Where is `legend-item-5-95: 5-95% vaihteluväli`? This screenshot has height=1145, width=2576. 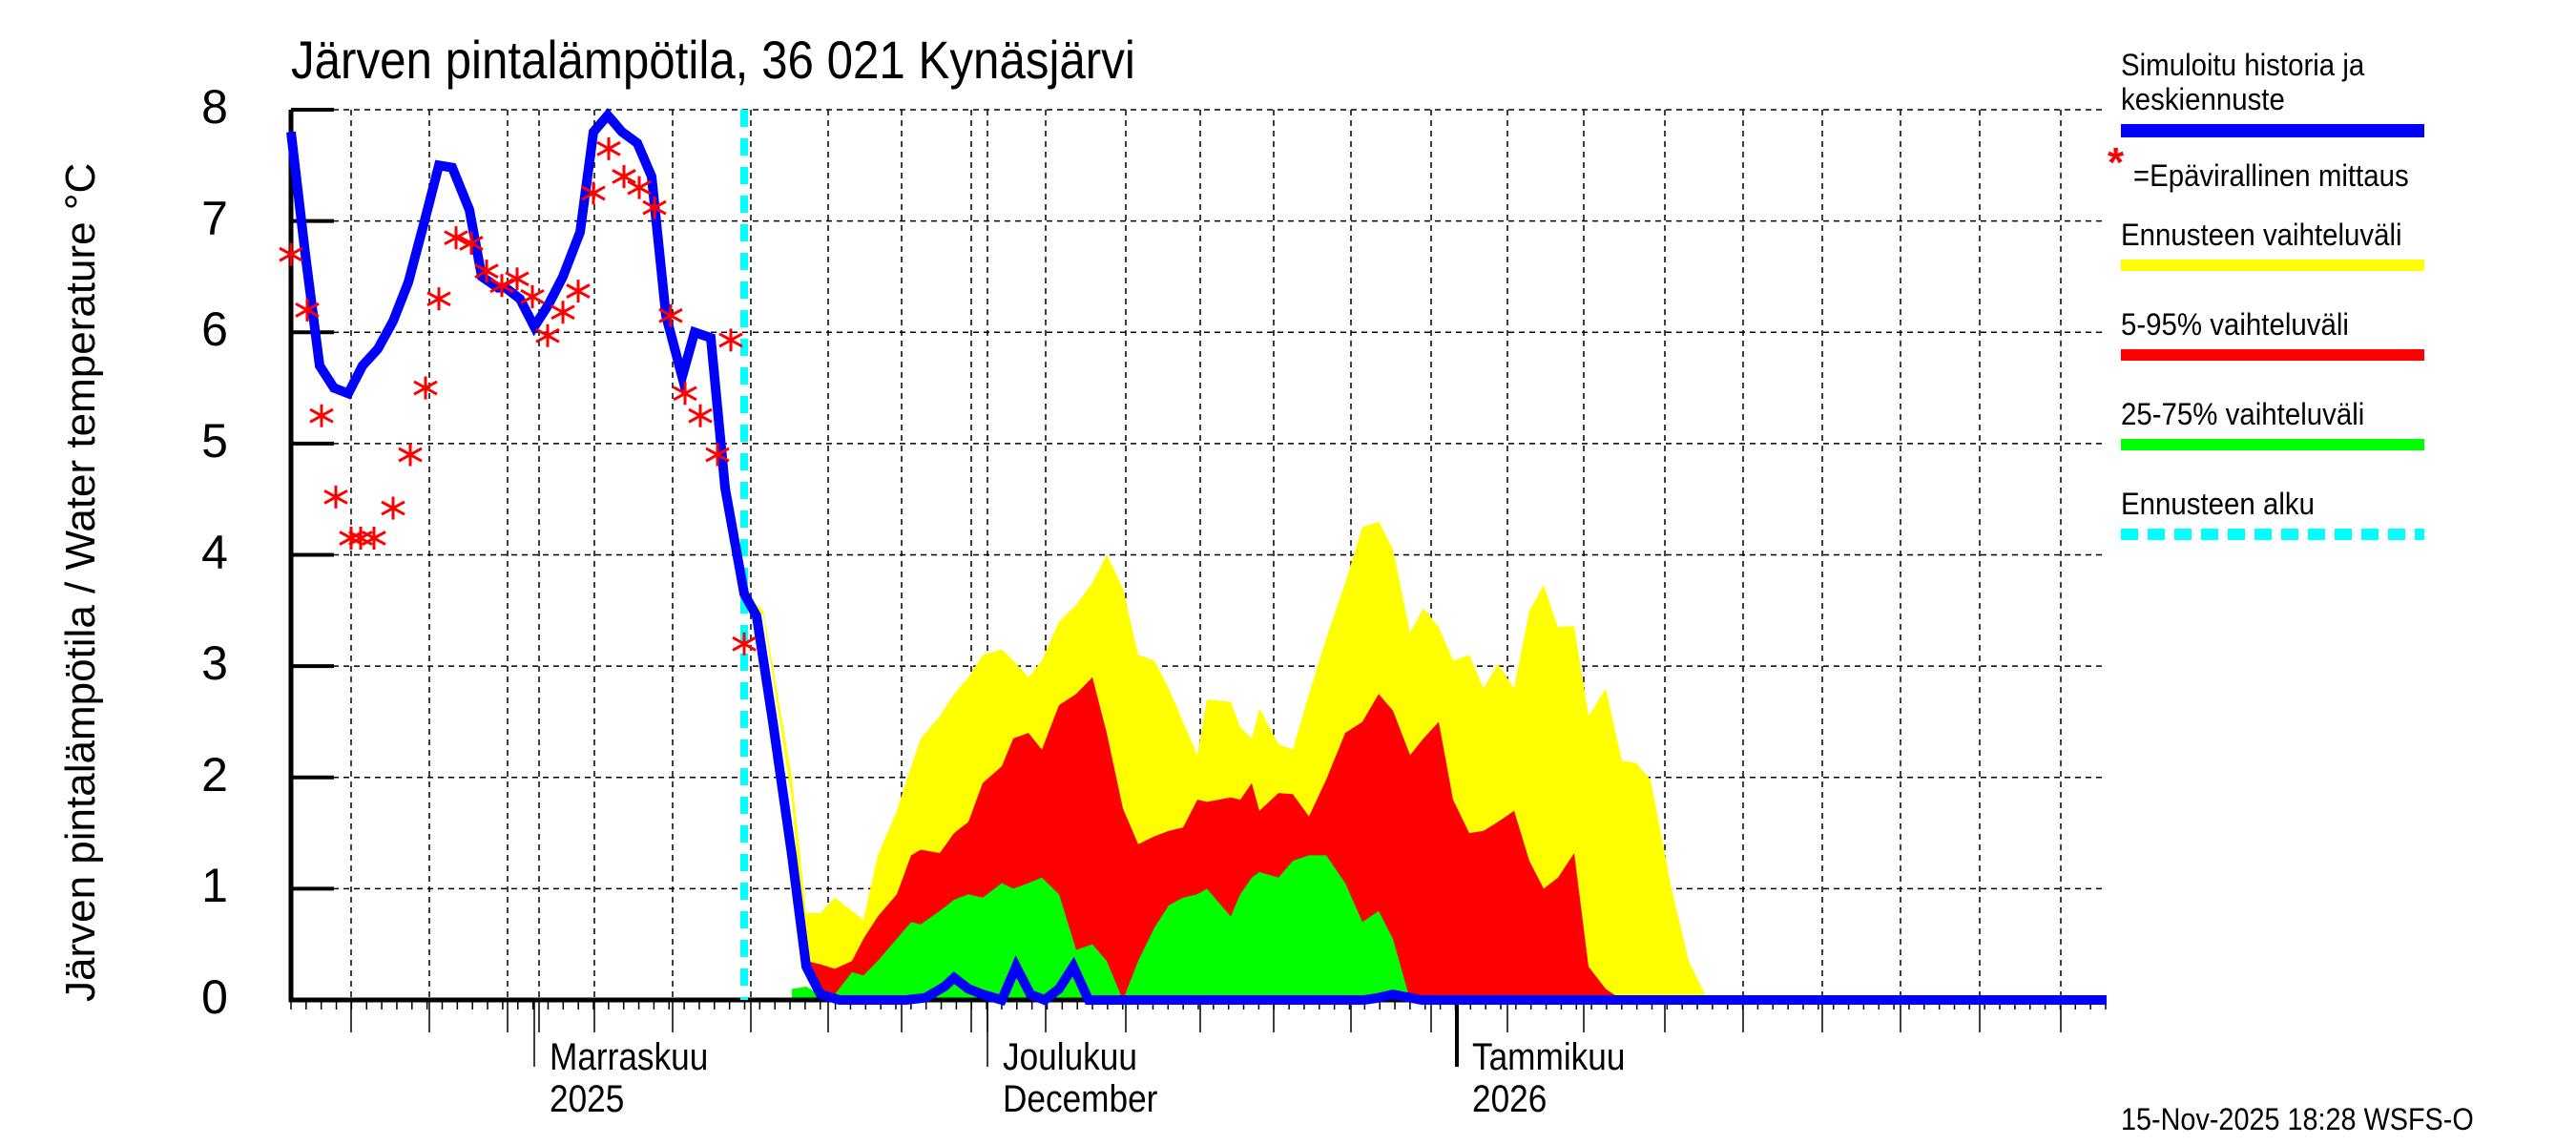 legend-item-5-95: 5-95% vaihteluväli is located at coordinates (2345, 334).